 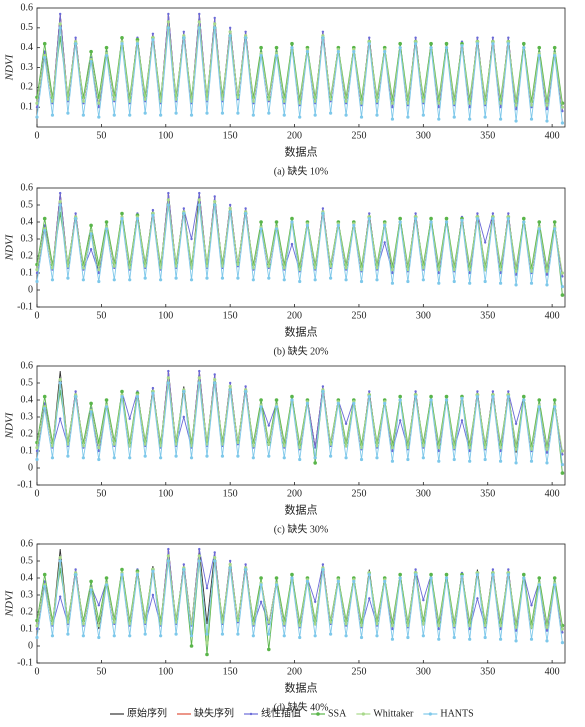 I want to click on x-tick-label: 400, so click(x=552, y=135).